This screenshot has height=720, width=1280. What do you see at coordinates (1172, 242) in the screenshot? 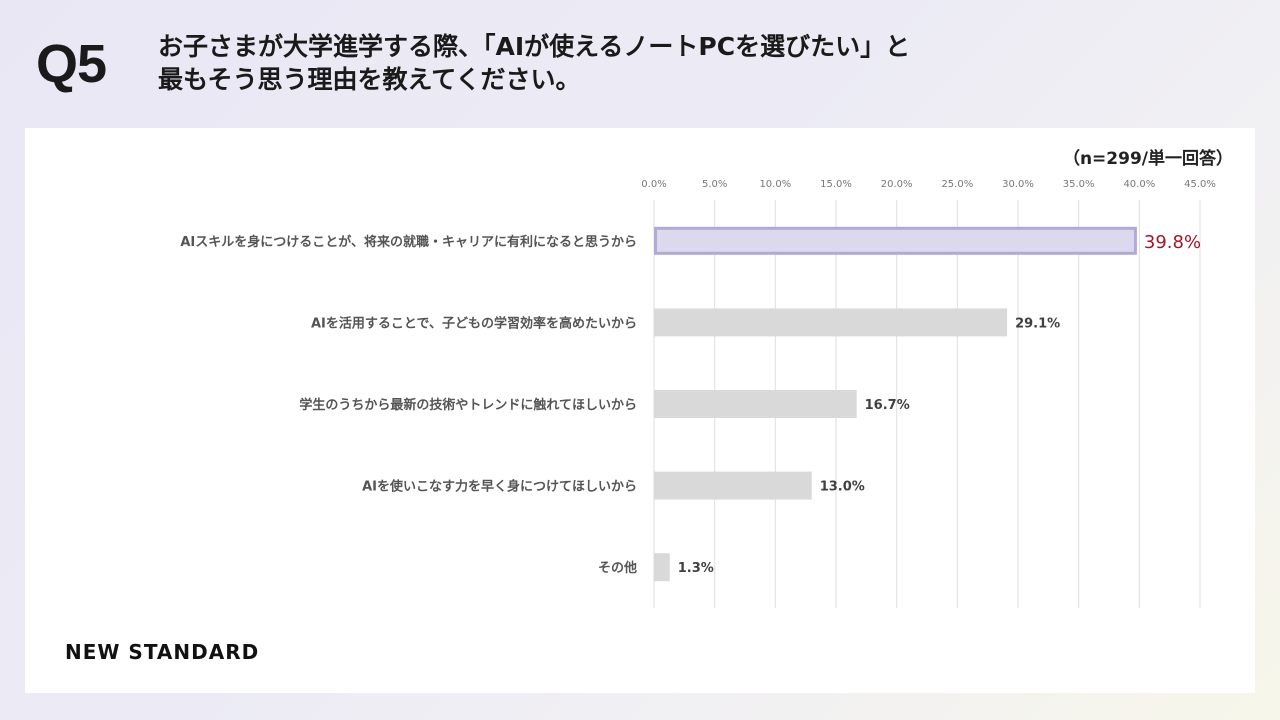
I see `data-label: 39.8%` at bounding box center [1172, 242].